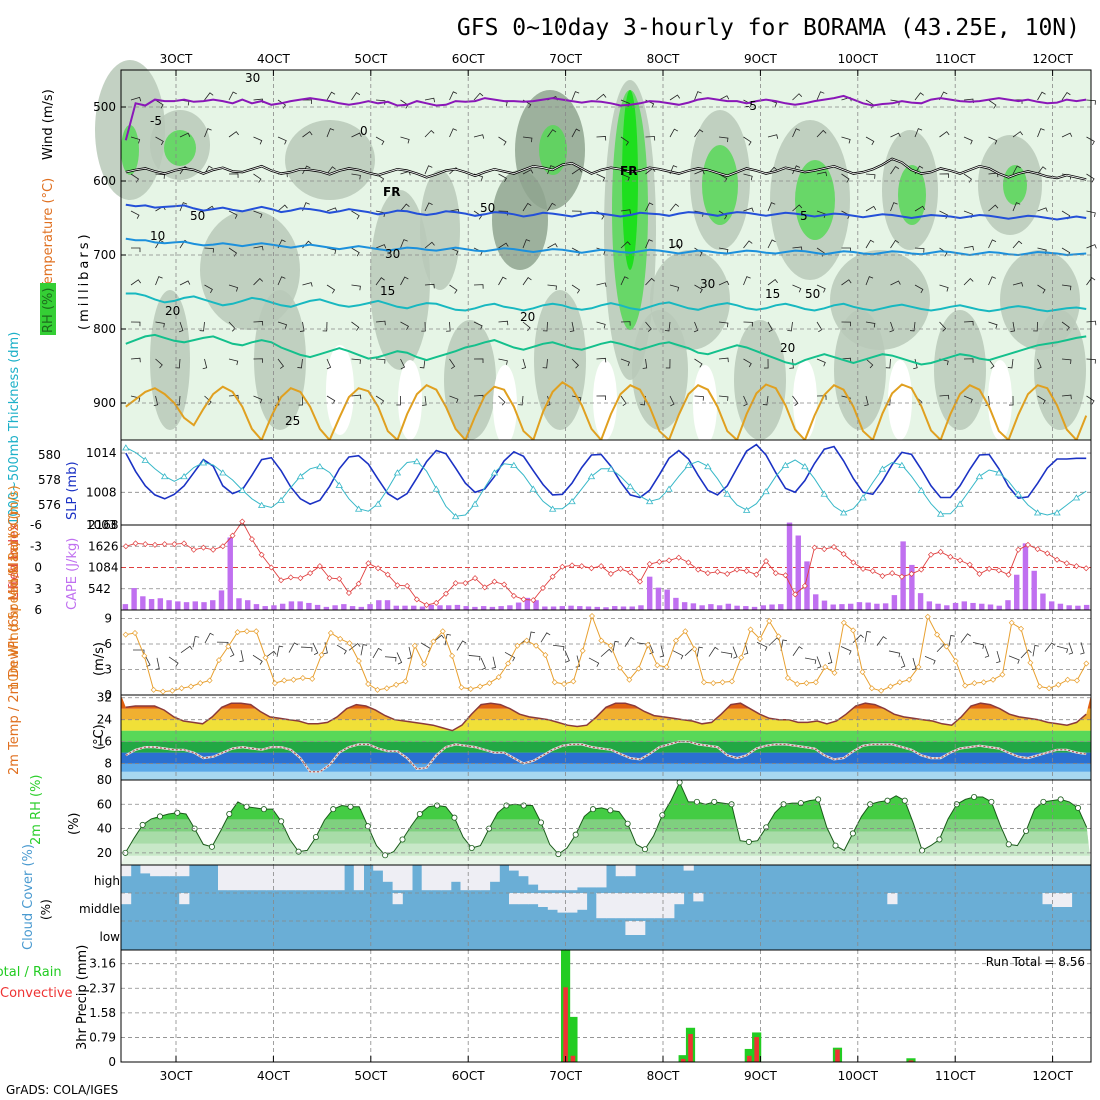 The image size is (1100, 1100). Describe the element at coordinates (101, 453) in the screenshot. I see `slp-tick: 1014` at that location.